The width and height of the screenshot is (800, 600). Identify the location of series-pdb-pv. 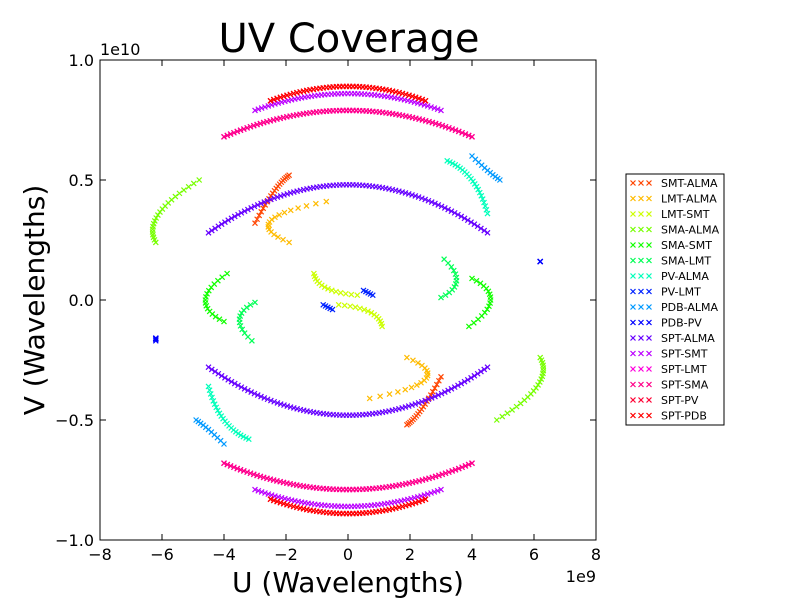
(348, 301).